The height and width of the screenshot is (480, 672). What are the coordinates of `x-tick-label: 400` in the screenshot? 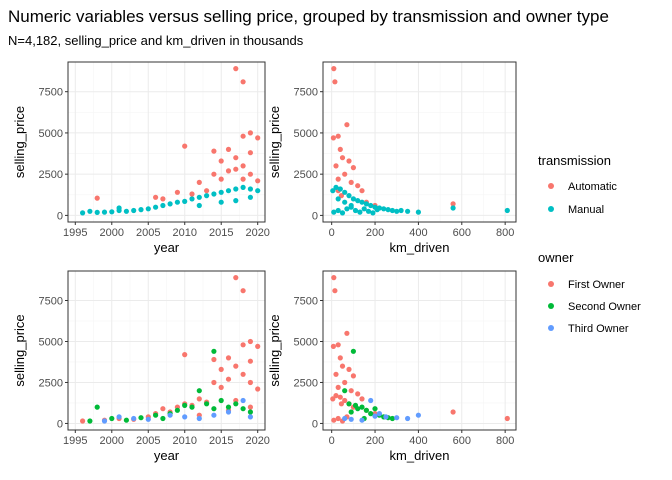 It's located at (418, 441).